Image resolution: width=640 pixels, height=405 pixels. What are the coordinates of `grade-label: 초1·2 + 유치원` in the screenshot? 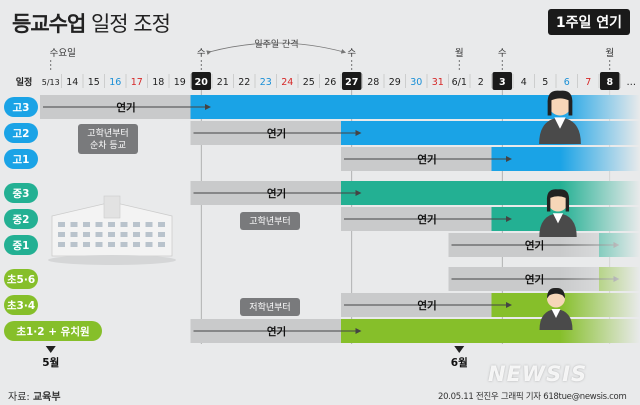 It's located at (52, 331).